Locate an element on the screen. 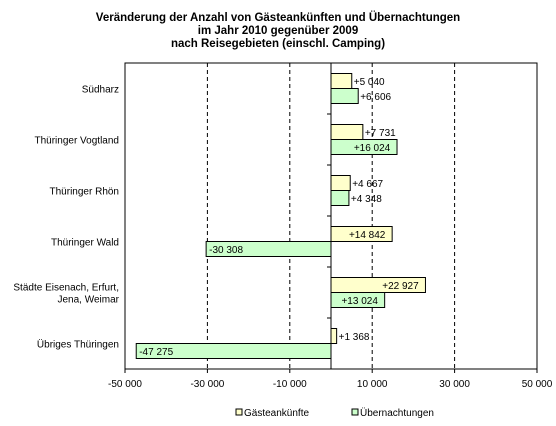  data-label: +13 024 is located at coordinates (359, 301).